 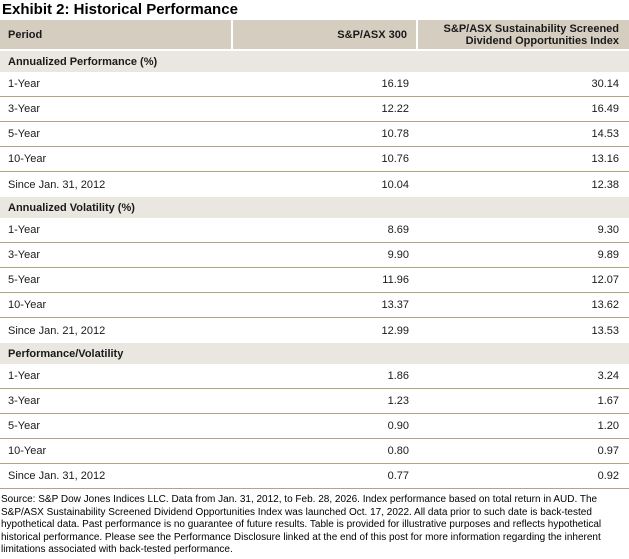 What do you see at coordinates (395, 159) in the screenshot?
I see `cell-asx300: 10.76` at bounding box center [395, 159].